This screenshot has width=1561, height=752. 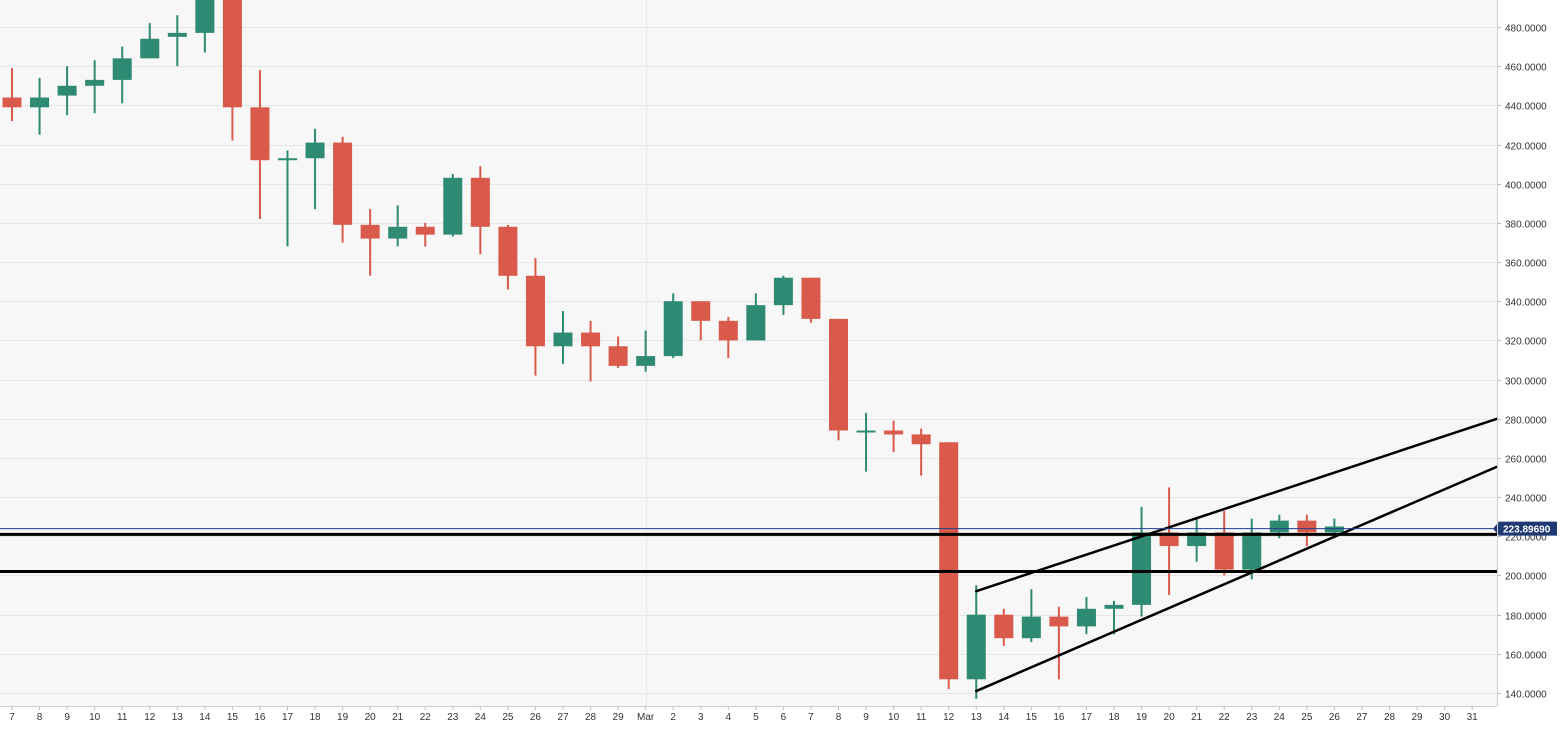 What do you see at coordinates (1526, 342) in the screenshot?
I see `y-tick-label: 320.0000` at bounding box center [1526, 342].